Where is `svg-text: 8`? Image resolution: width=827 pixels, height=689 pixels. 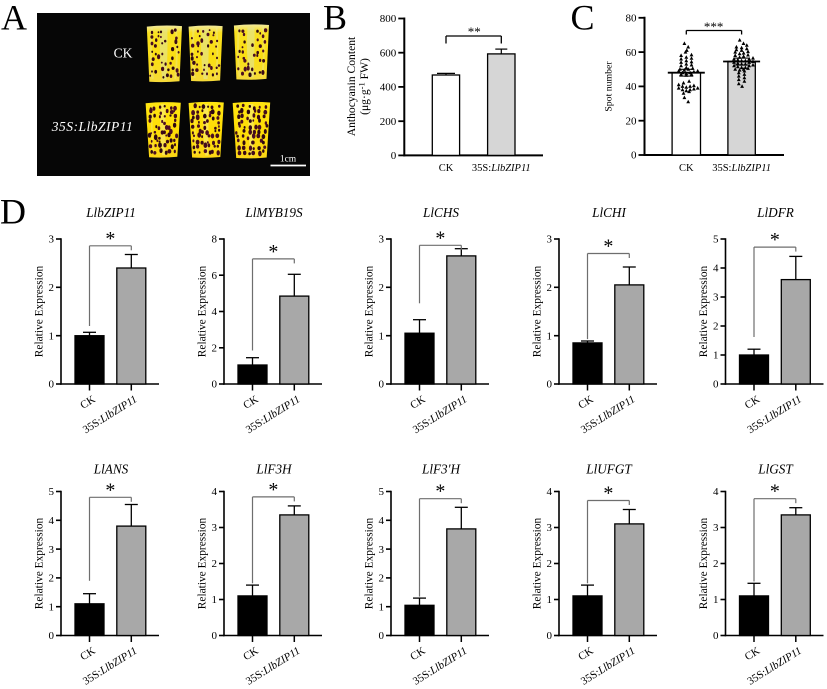
svg-text: 8 is located at coordinates (215, 240).